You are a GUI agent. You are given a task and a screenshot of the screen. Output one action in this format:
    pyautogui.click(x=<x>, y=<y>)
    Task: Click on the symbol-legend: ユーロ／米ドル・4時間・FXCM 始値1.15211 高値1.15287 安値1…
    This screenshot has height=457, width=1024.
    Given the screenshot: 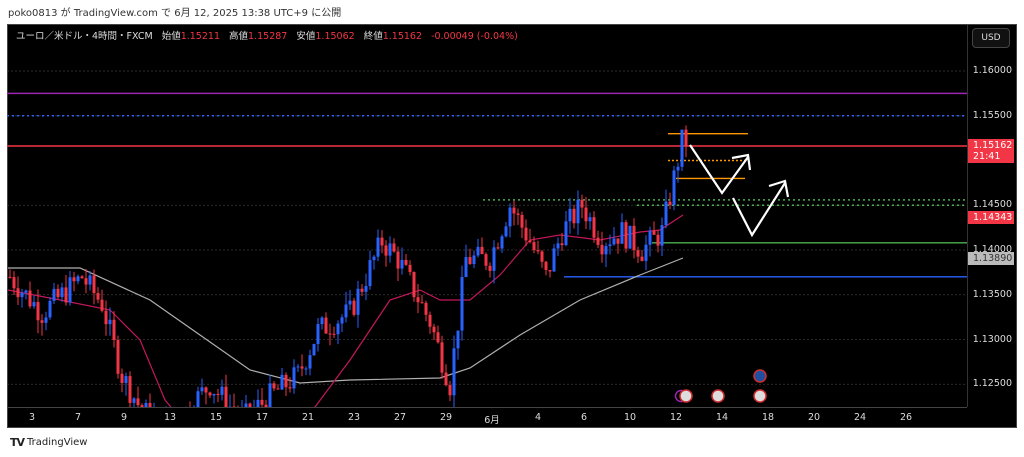 What is the action you would take?
    pyautogui.click(x=267, y=35)
    